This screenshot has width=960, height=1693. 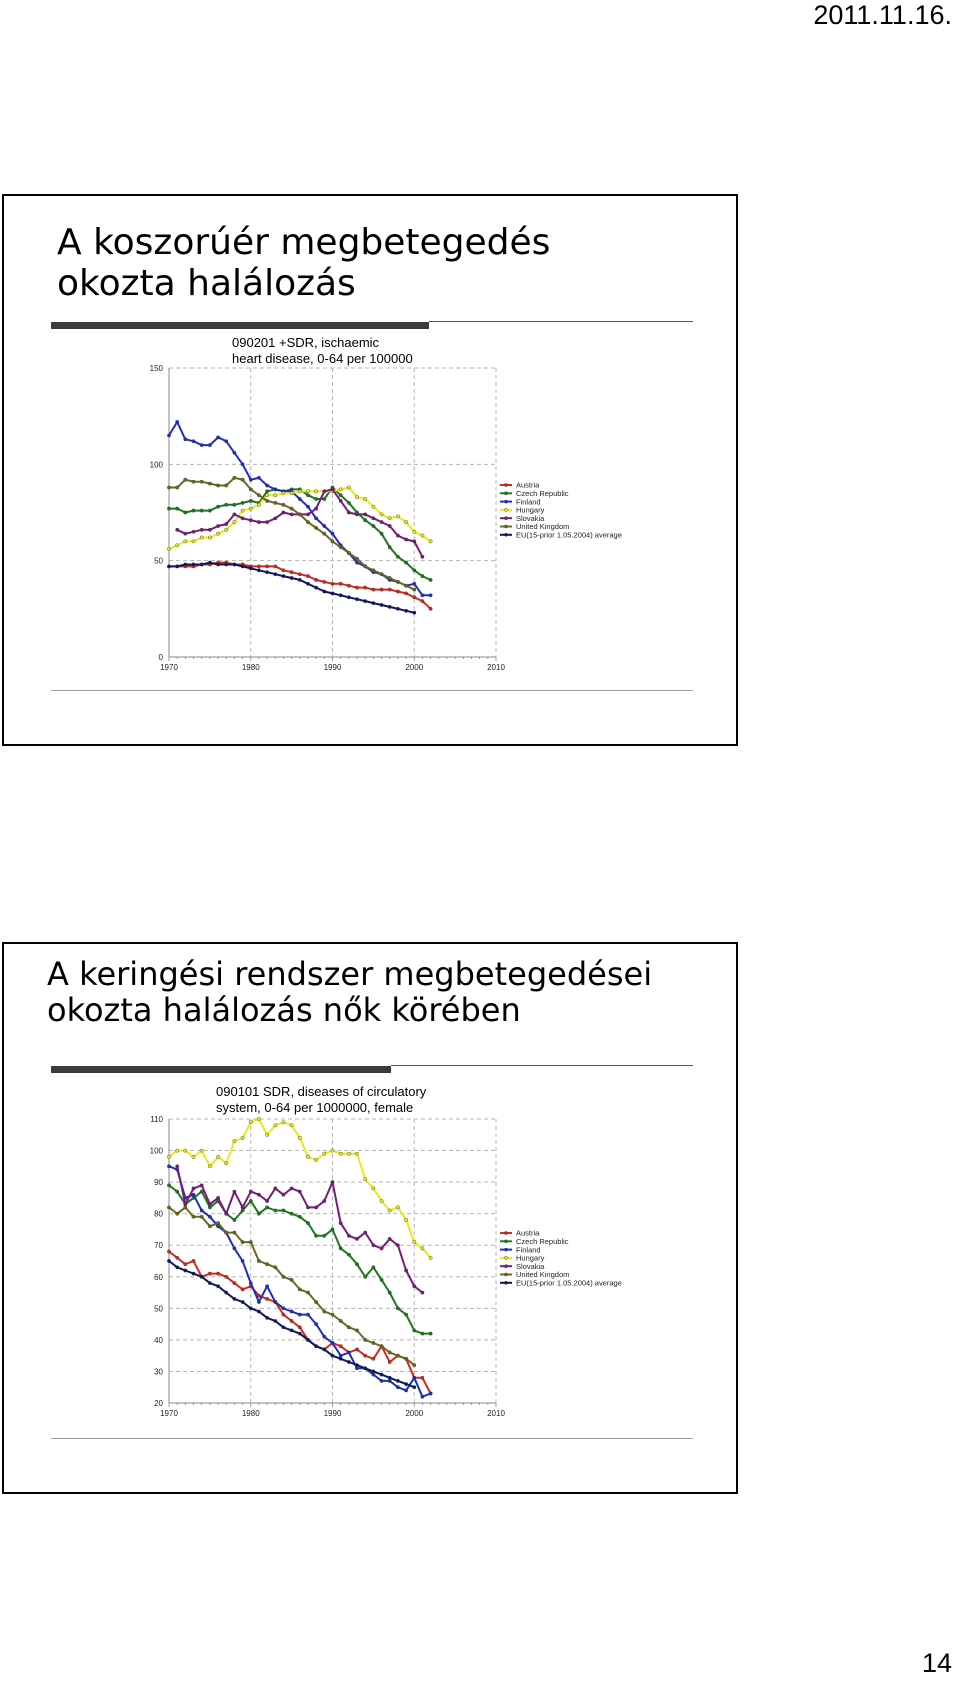 What do you see at coordinates (300, 518) in the screenshot?
I see `series-hungary` at bounding box center [300, 518].